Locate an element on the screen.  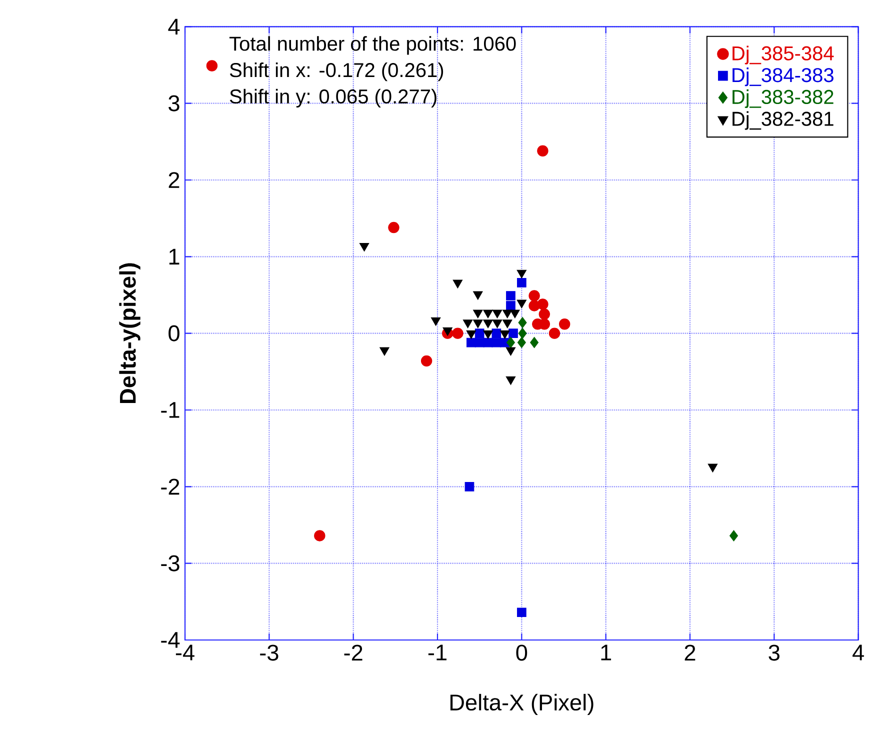
y-tick-label: -2 is located at coordinates (170, 486).